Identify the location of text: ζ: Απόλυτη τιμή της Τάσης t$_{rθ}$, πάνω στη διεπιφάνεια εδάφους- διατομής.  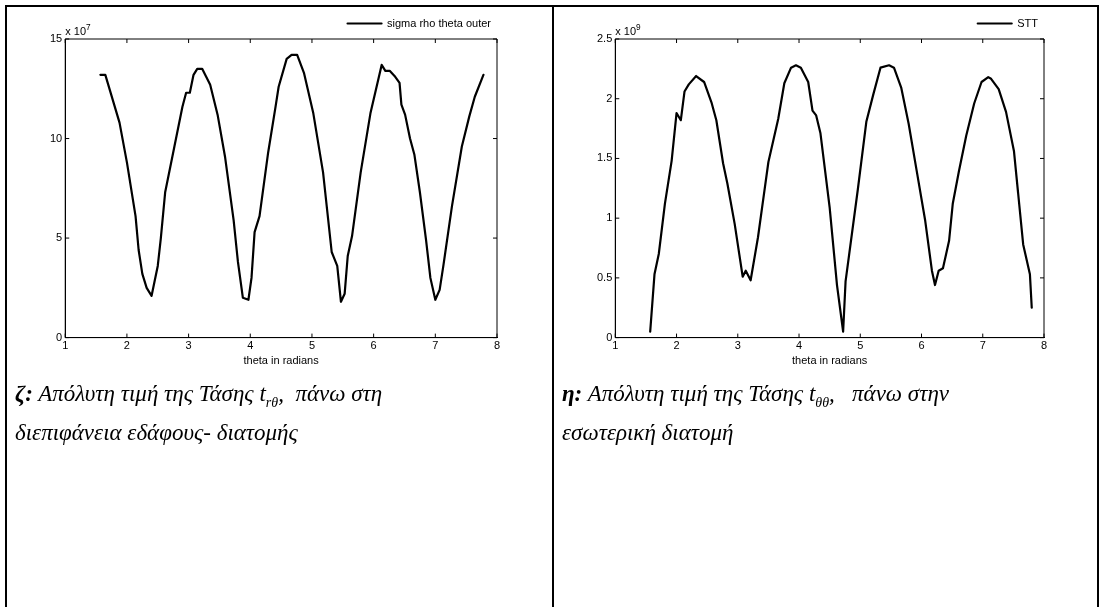
(199, 413).